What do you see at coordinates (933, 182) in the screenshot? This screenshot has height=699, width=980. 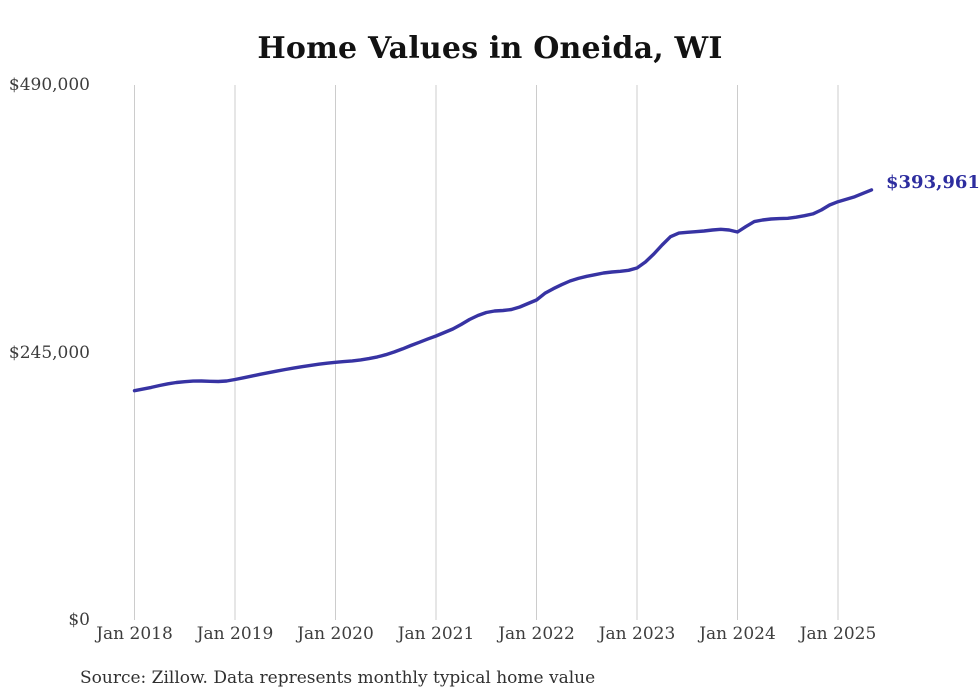 I see `latest-value-label: $393,961` at bounding box center [933, 182].